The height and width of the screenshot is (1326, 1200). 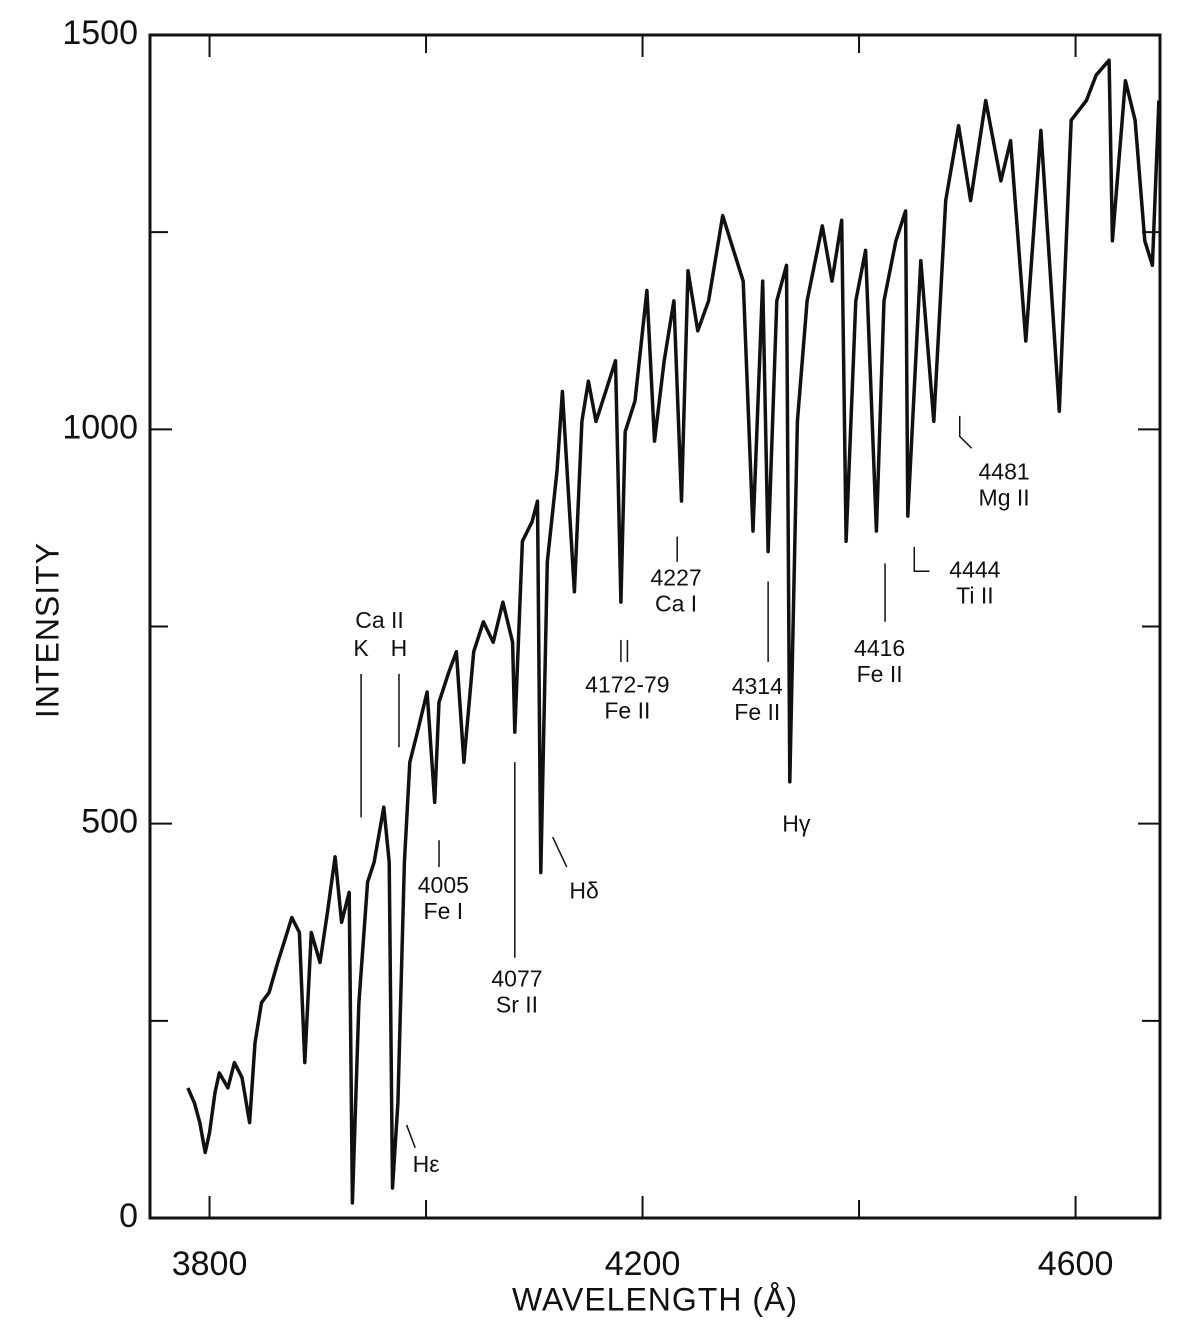 I want to click on annotation-label: Ca I, so click(x=676, y=603).